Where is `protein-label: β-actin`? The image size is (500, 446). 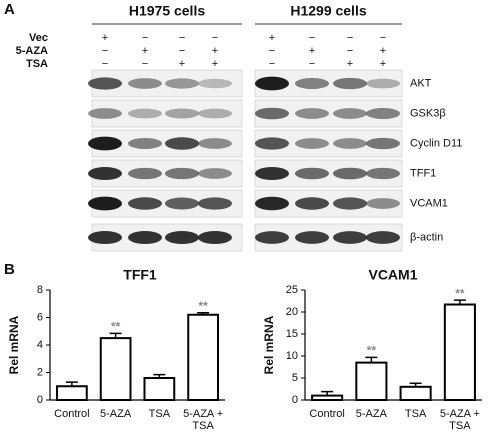
protein-label: β-actin is located at coordinates (426, 237).